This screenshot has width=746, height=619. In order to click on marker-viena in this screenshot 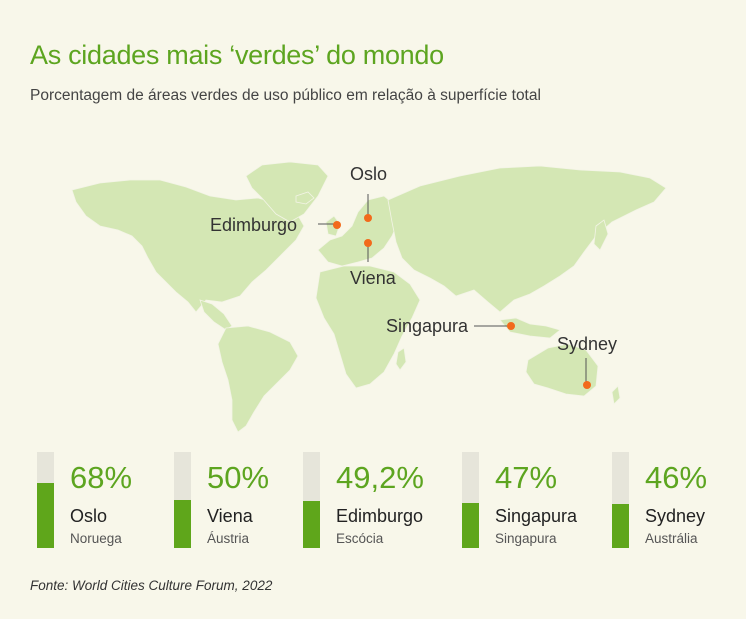, I will do `click(368, 243)`.